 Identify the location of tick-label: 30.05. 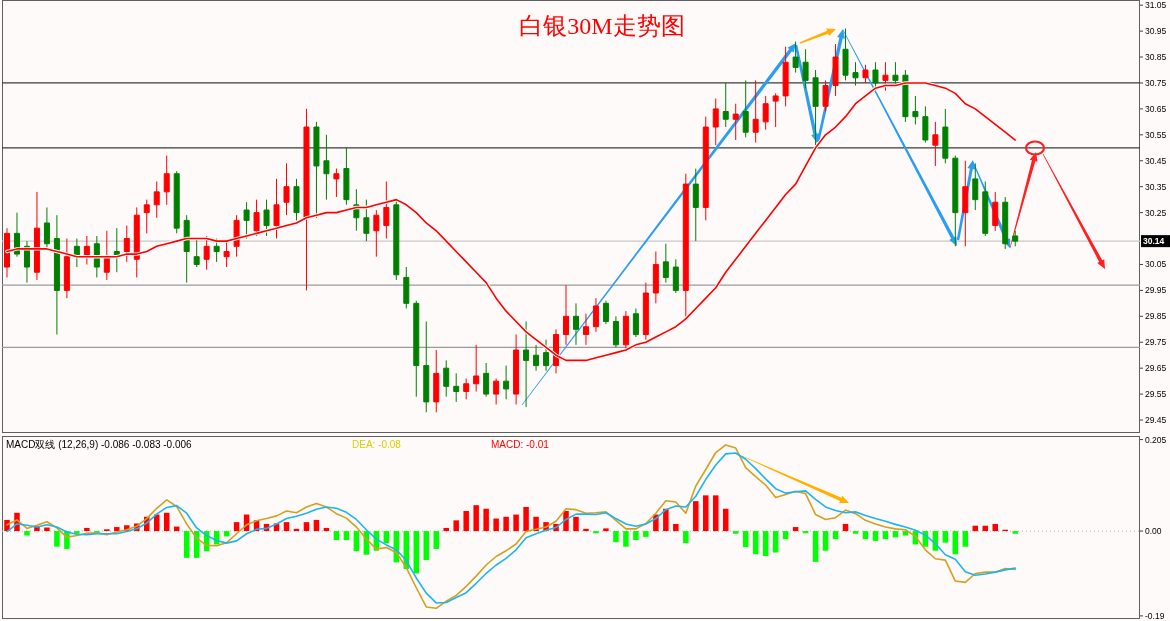
(1156, 264).